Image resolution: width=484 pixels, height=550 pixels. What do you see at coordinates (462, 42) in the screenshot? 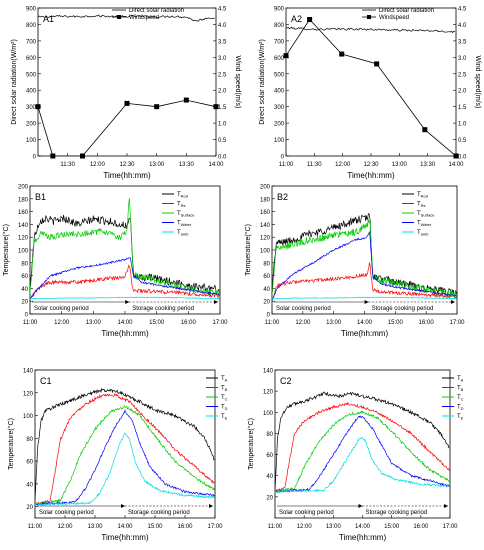
I see `y2-tick-label: 3.5` at bounding box center [462, 42].